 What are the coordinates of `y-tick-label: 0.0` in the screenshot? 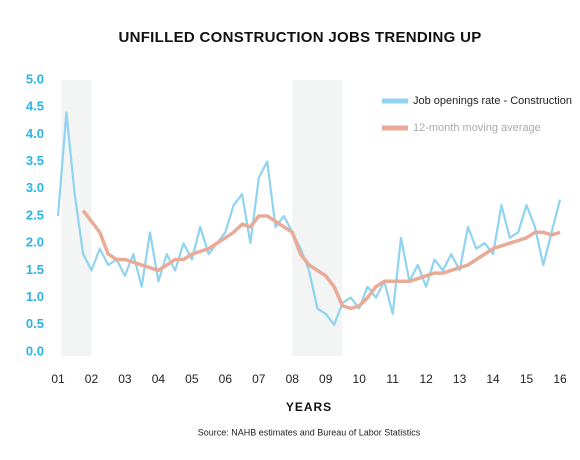 It's located at (35, 350).